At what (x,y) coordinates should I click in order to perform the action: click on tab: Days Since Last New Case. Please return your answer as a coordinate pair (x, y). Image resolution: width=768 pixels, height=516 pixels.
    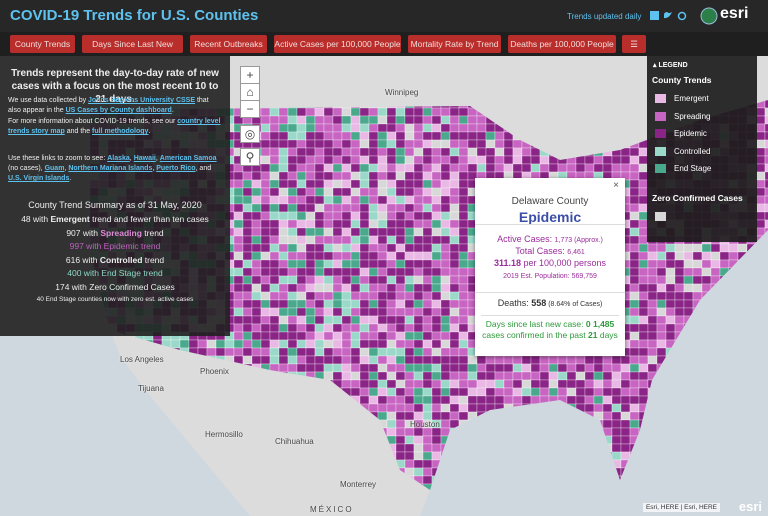
    Looking at the image, I should click on (132, 51).